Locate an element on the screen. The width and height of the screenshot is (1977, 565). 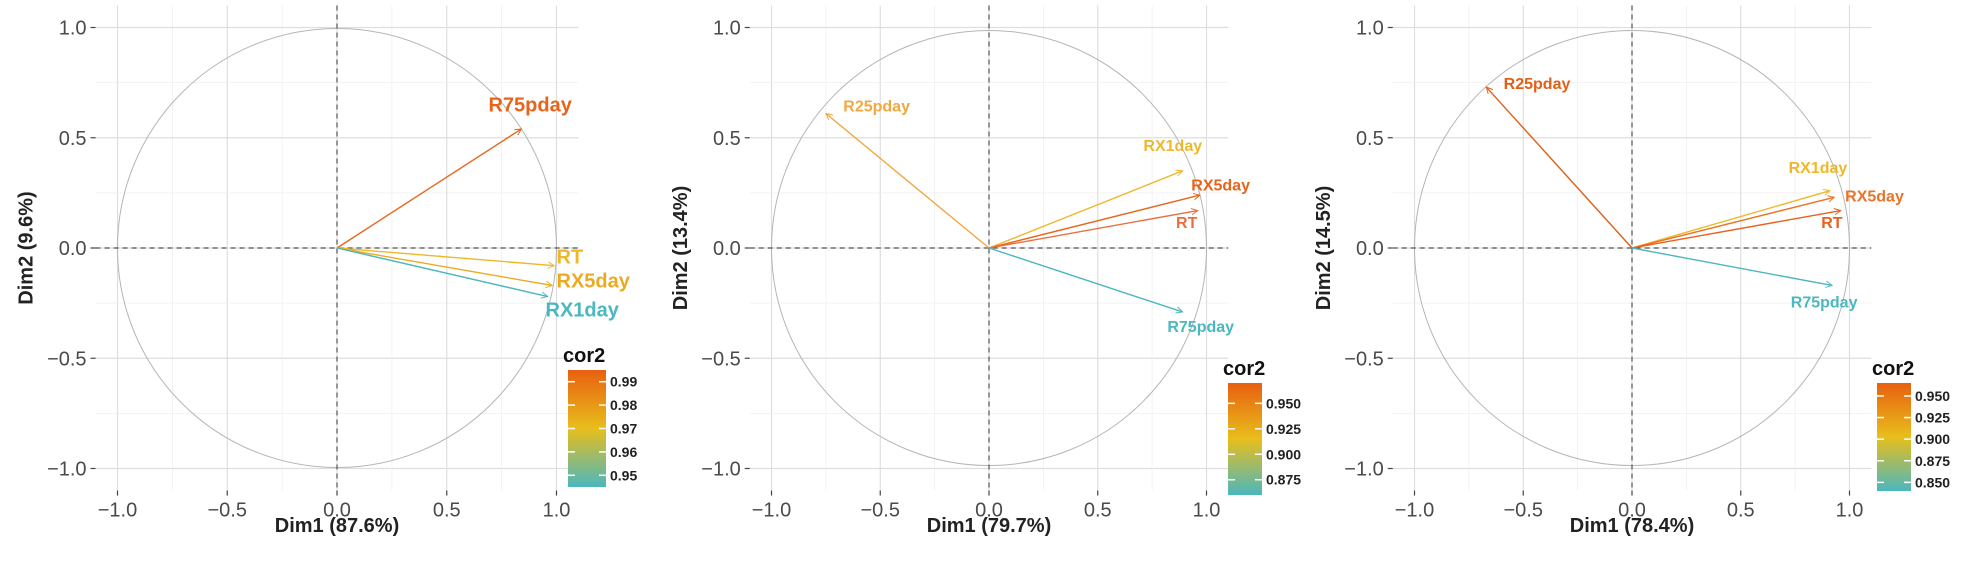
variable-arrows: R75pday RT RX5day RX1day is located at coordinates (483, 207).